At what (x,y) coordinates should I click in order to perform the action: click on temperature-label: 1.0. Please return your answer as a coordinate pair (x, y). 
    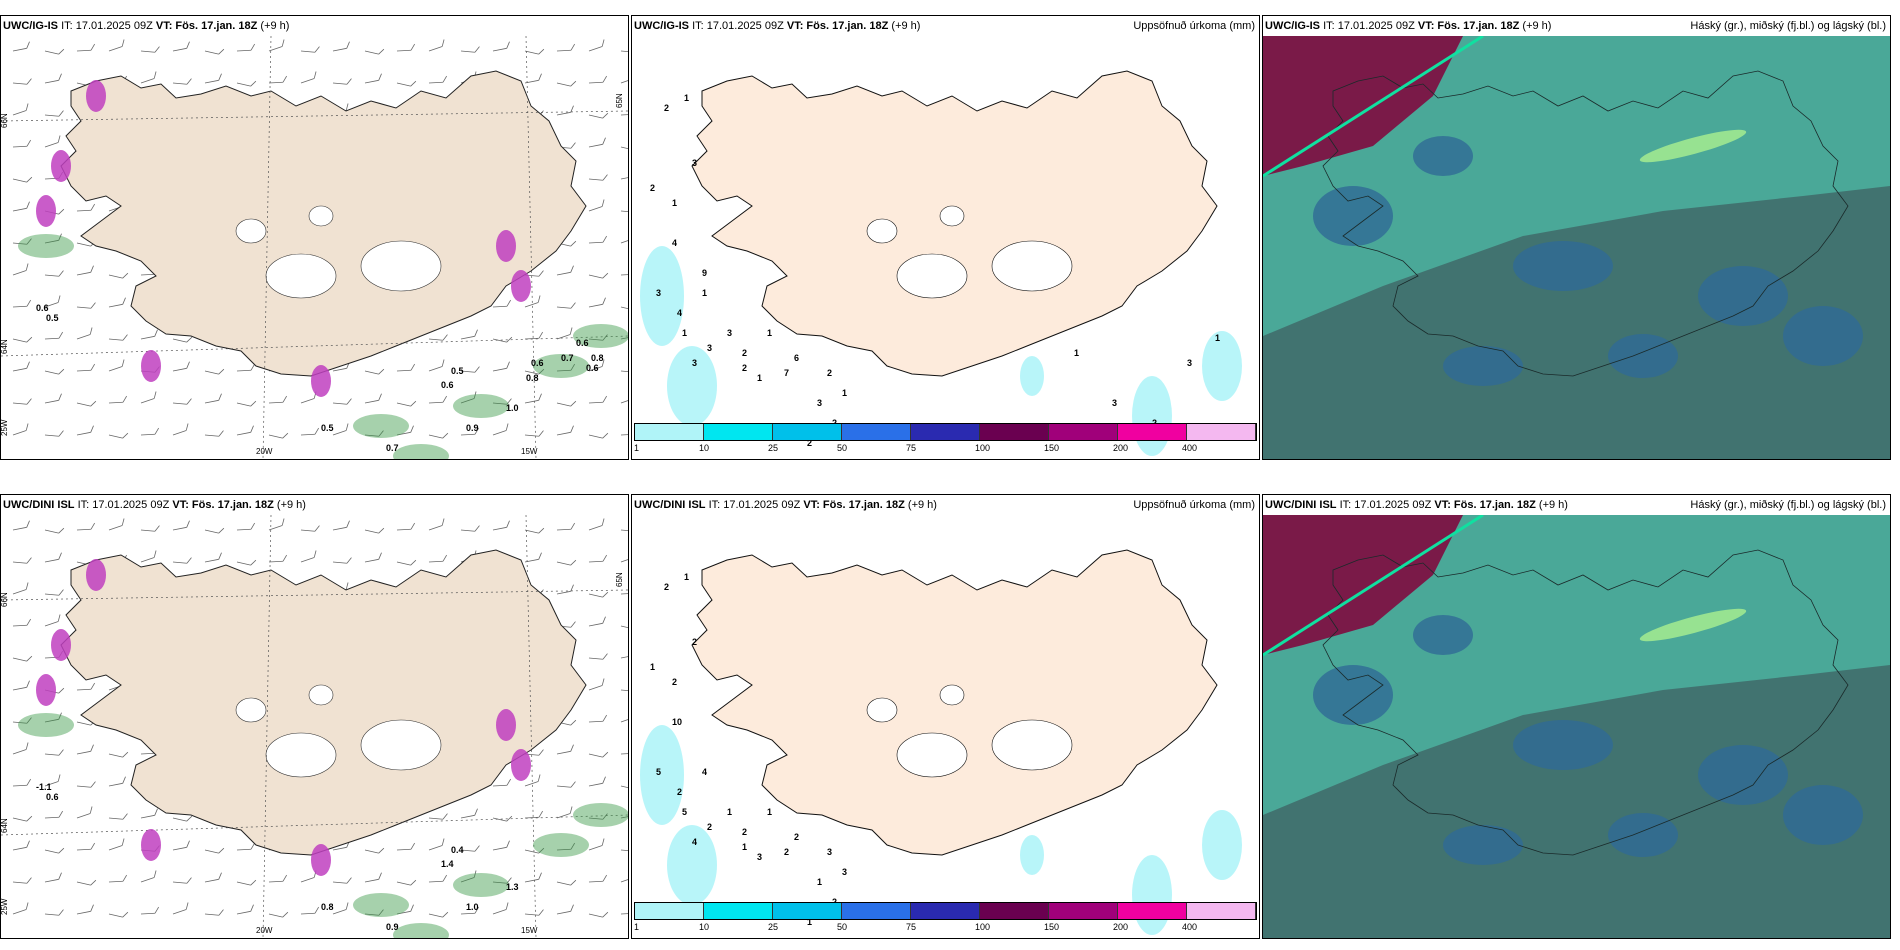
    Looking at the image, I should click on (472, 907).